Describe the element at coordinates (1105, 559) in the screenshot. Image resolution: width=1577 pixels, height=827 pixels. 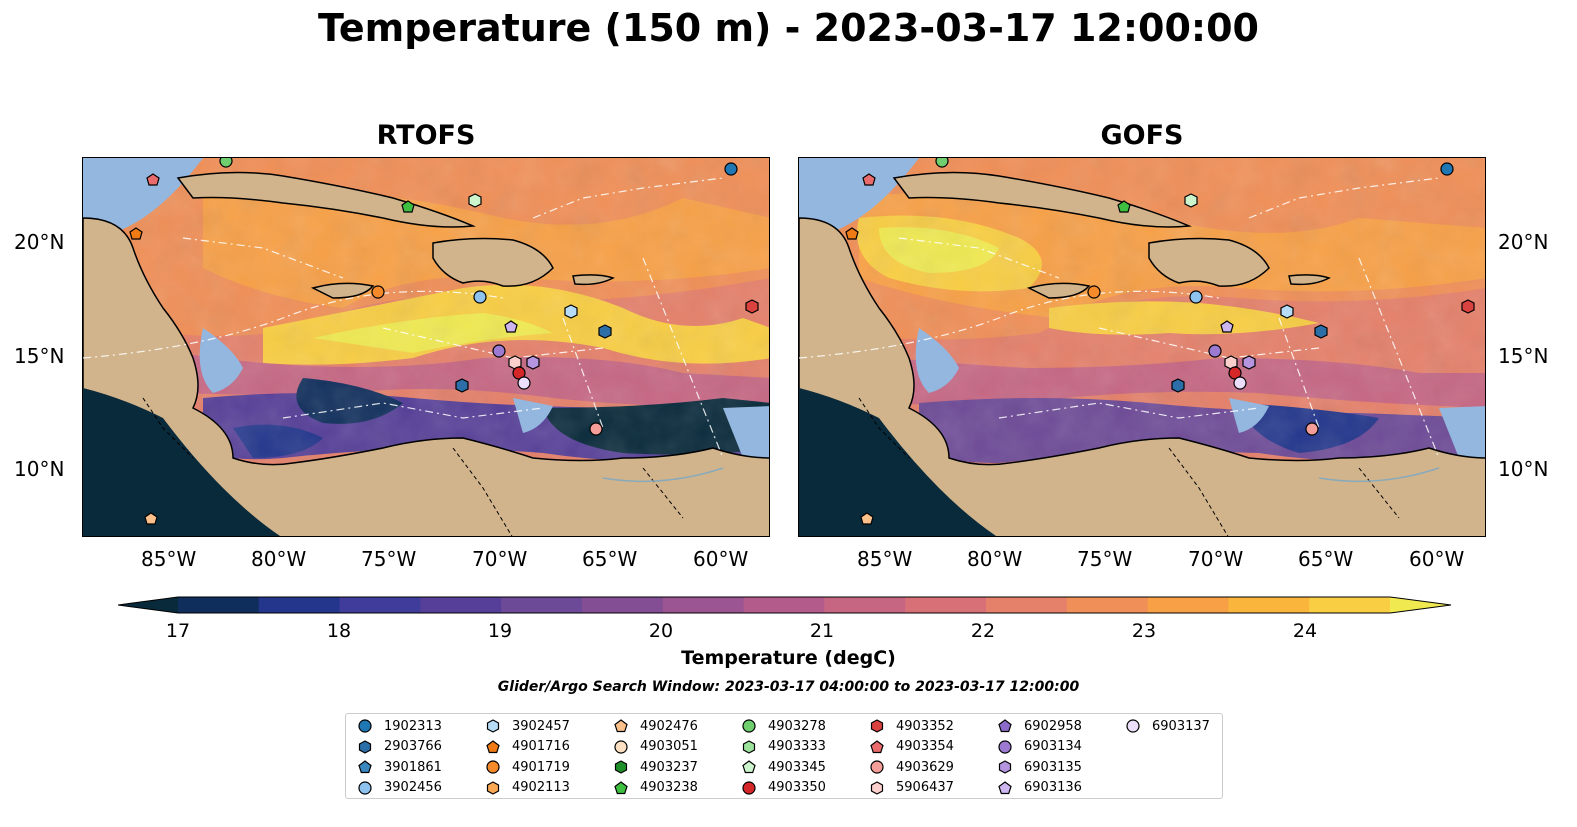
I see `gofs-lon-tick-label: 75°W` at that location.